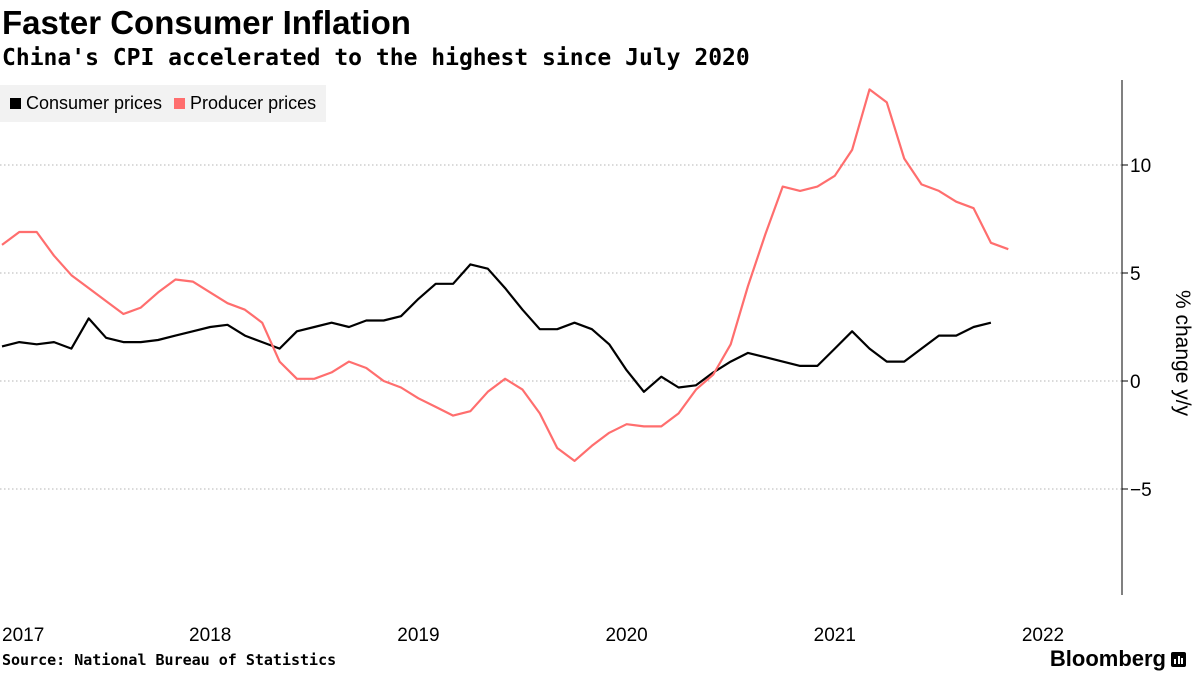  I want to click on bloomberg-bars-icon, so click(1178, 659).